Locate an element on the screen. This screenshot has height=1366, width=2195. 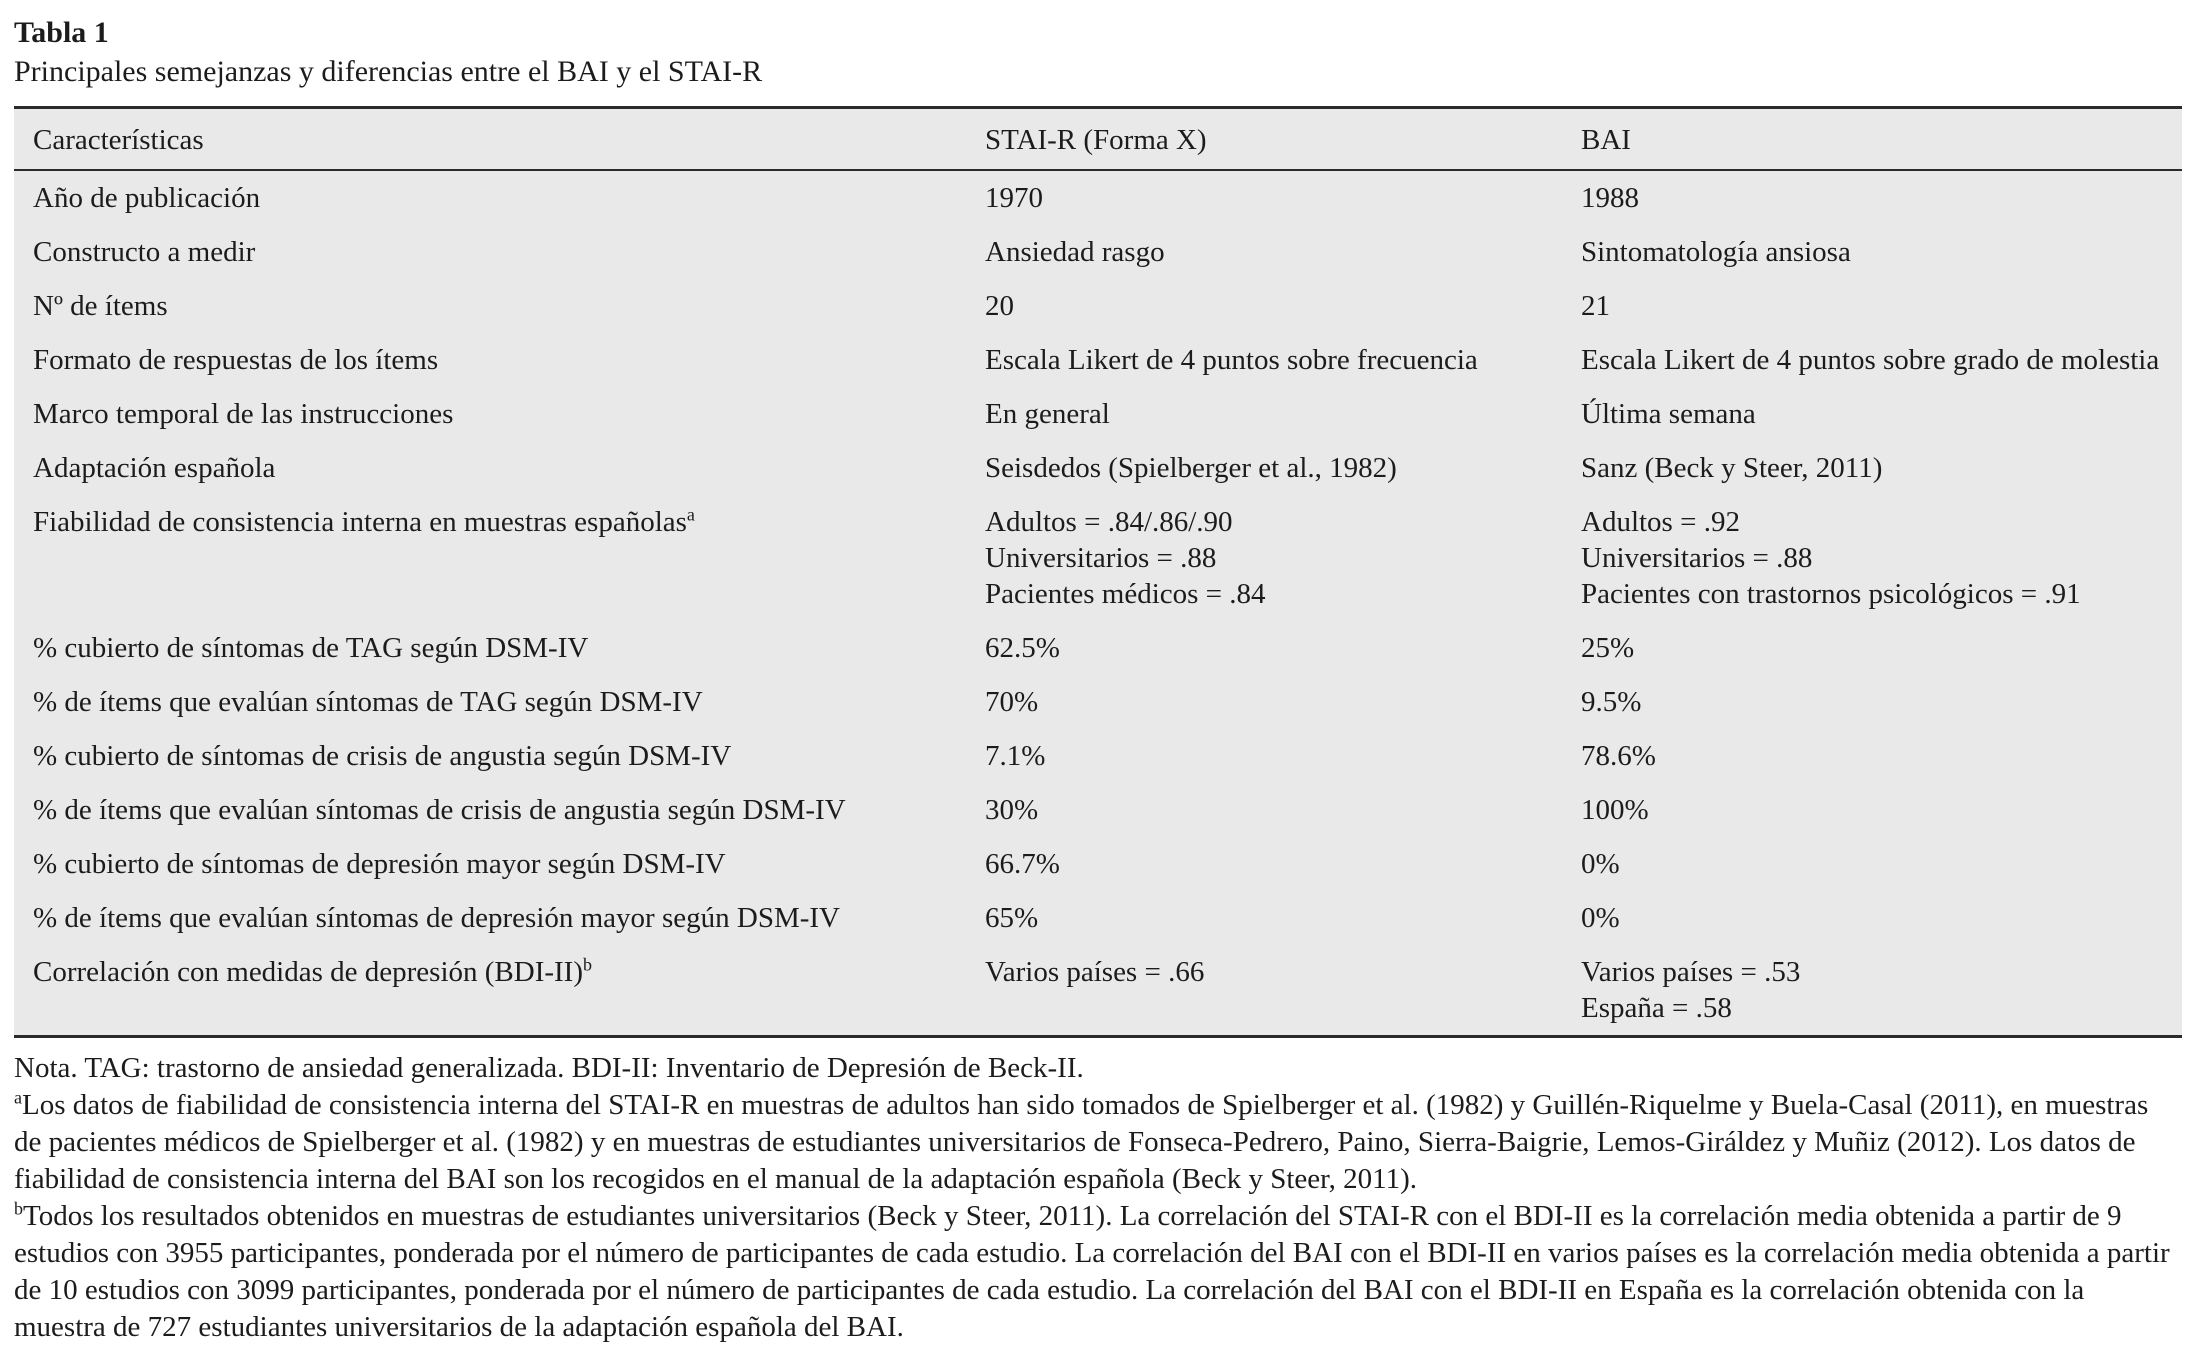
row-label: Constructo a medir is located at coordinates (144, 252).